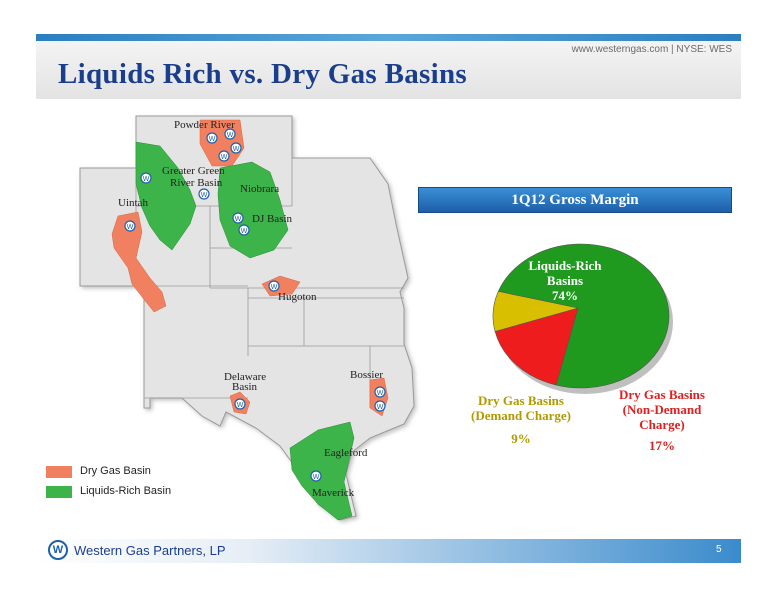 The width and height of the screenshot is (776, 600). I want to click on slice-label-dry-demand-value: 9%, so click(521, 438).